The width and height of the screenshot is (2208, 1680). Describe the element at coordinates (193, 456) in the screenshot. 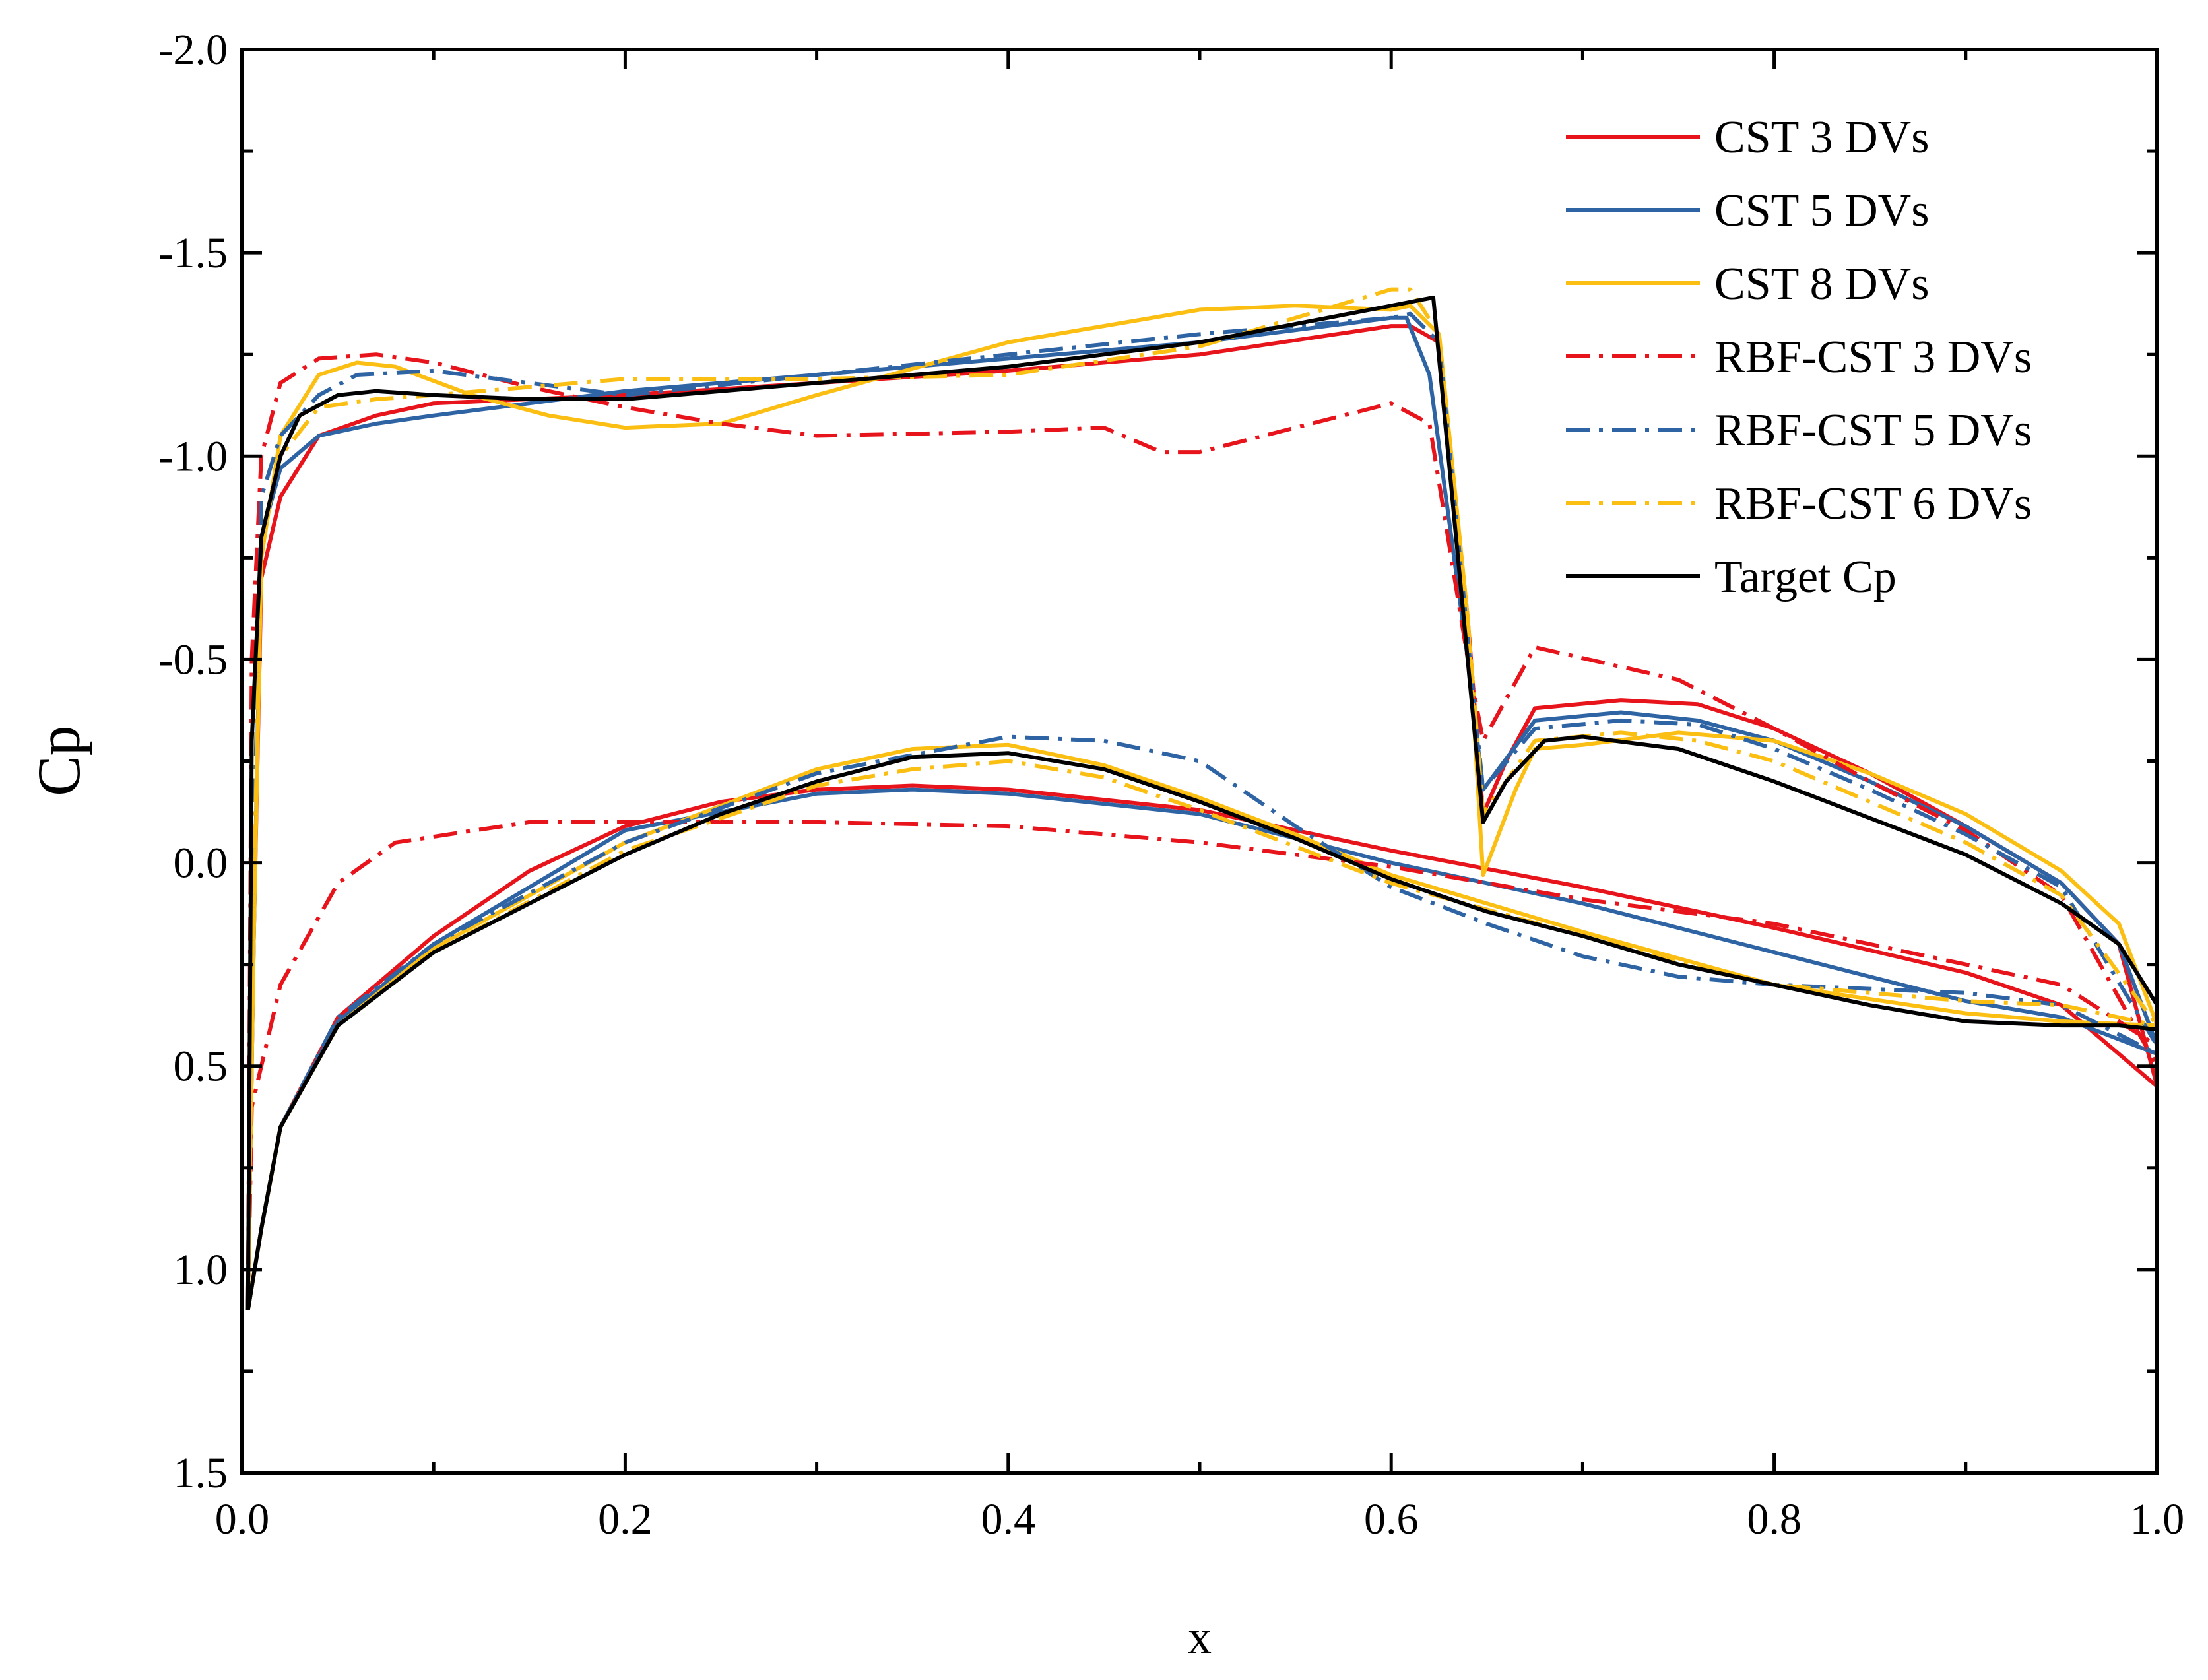

I see `y-tick-label: -1.0` at that location.